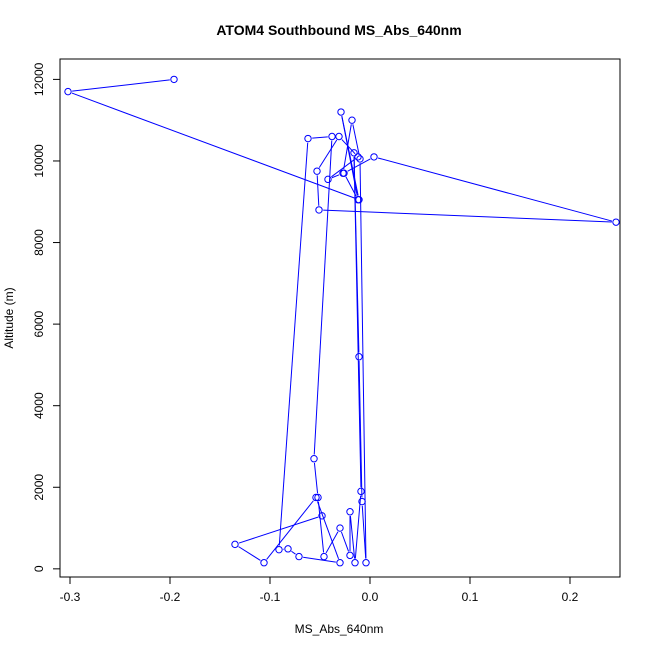  What do you see at coordinates (470, 597) in the screenshot?
I see `x-tick-label: 0.1` at bounding box center [470, 597].